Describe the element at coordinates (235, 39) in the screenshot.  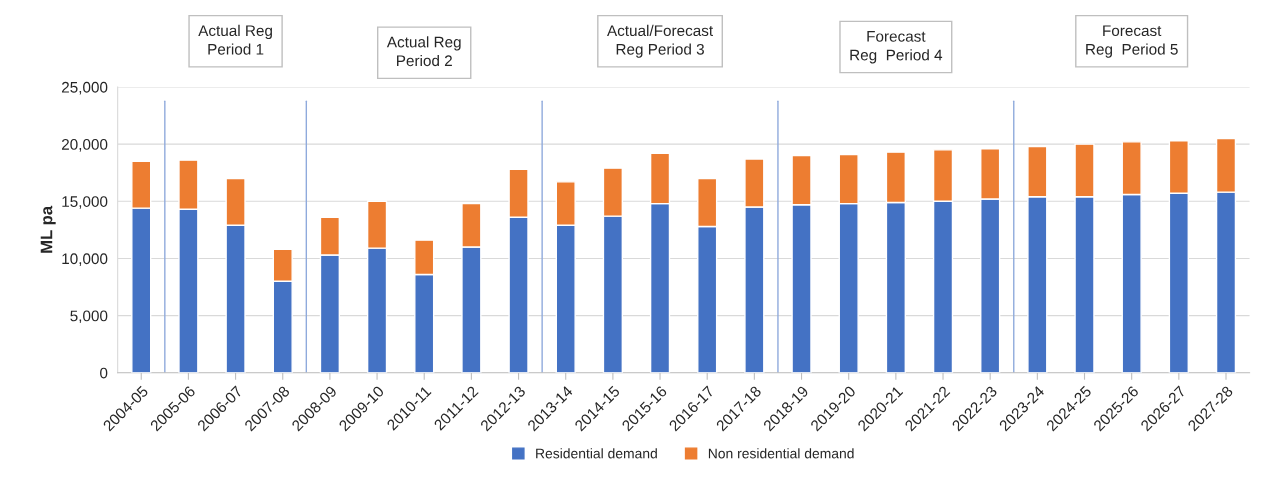
I see `text: Actual Reg Period 1` at that location.